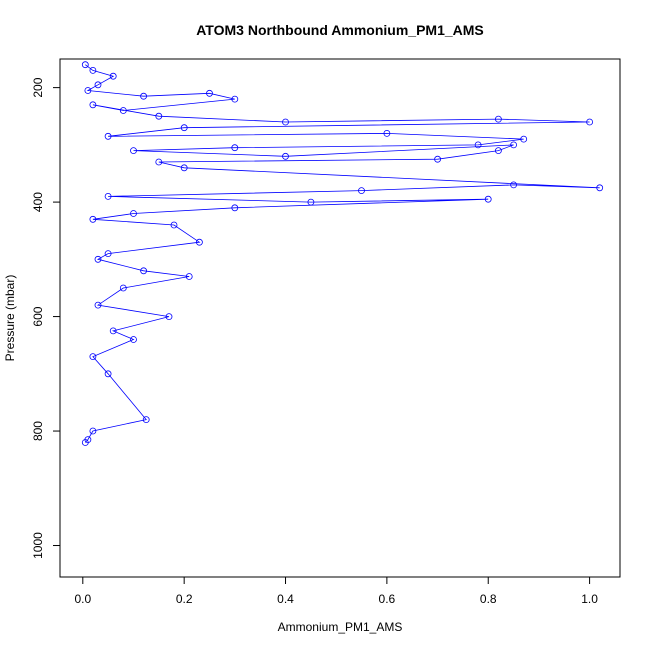  I want to click on y-axis: 200 400 600 800 1000, so click(46, 318).